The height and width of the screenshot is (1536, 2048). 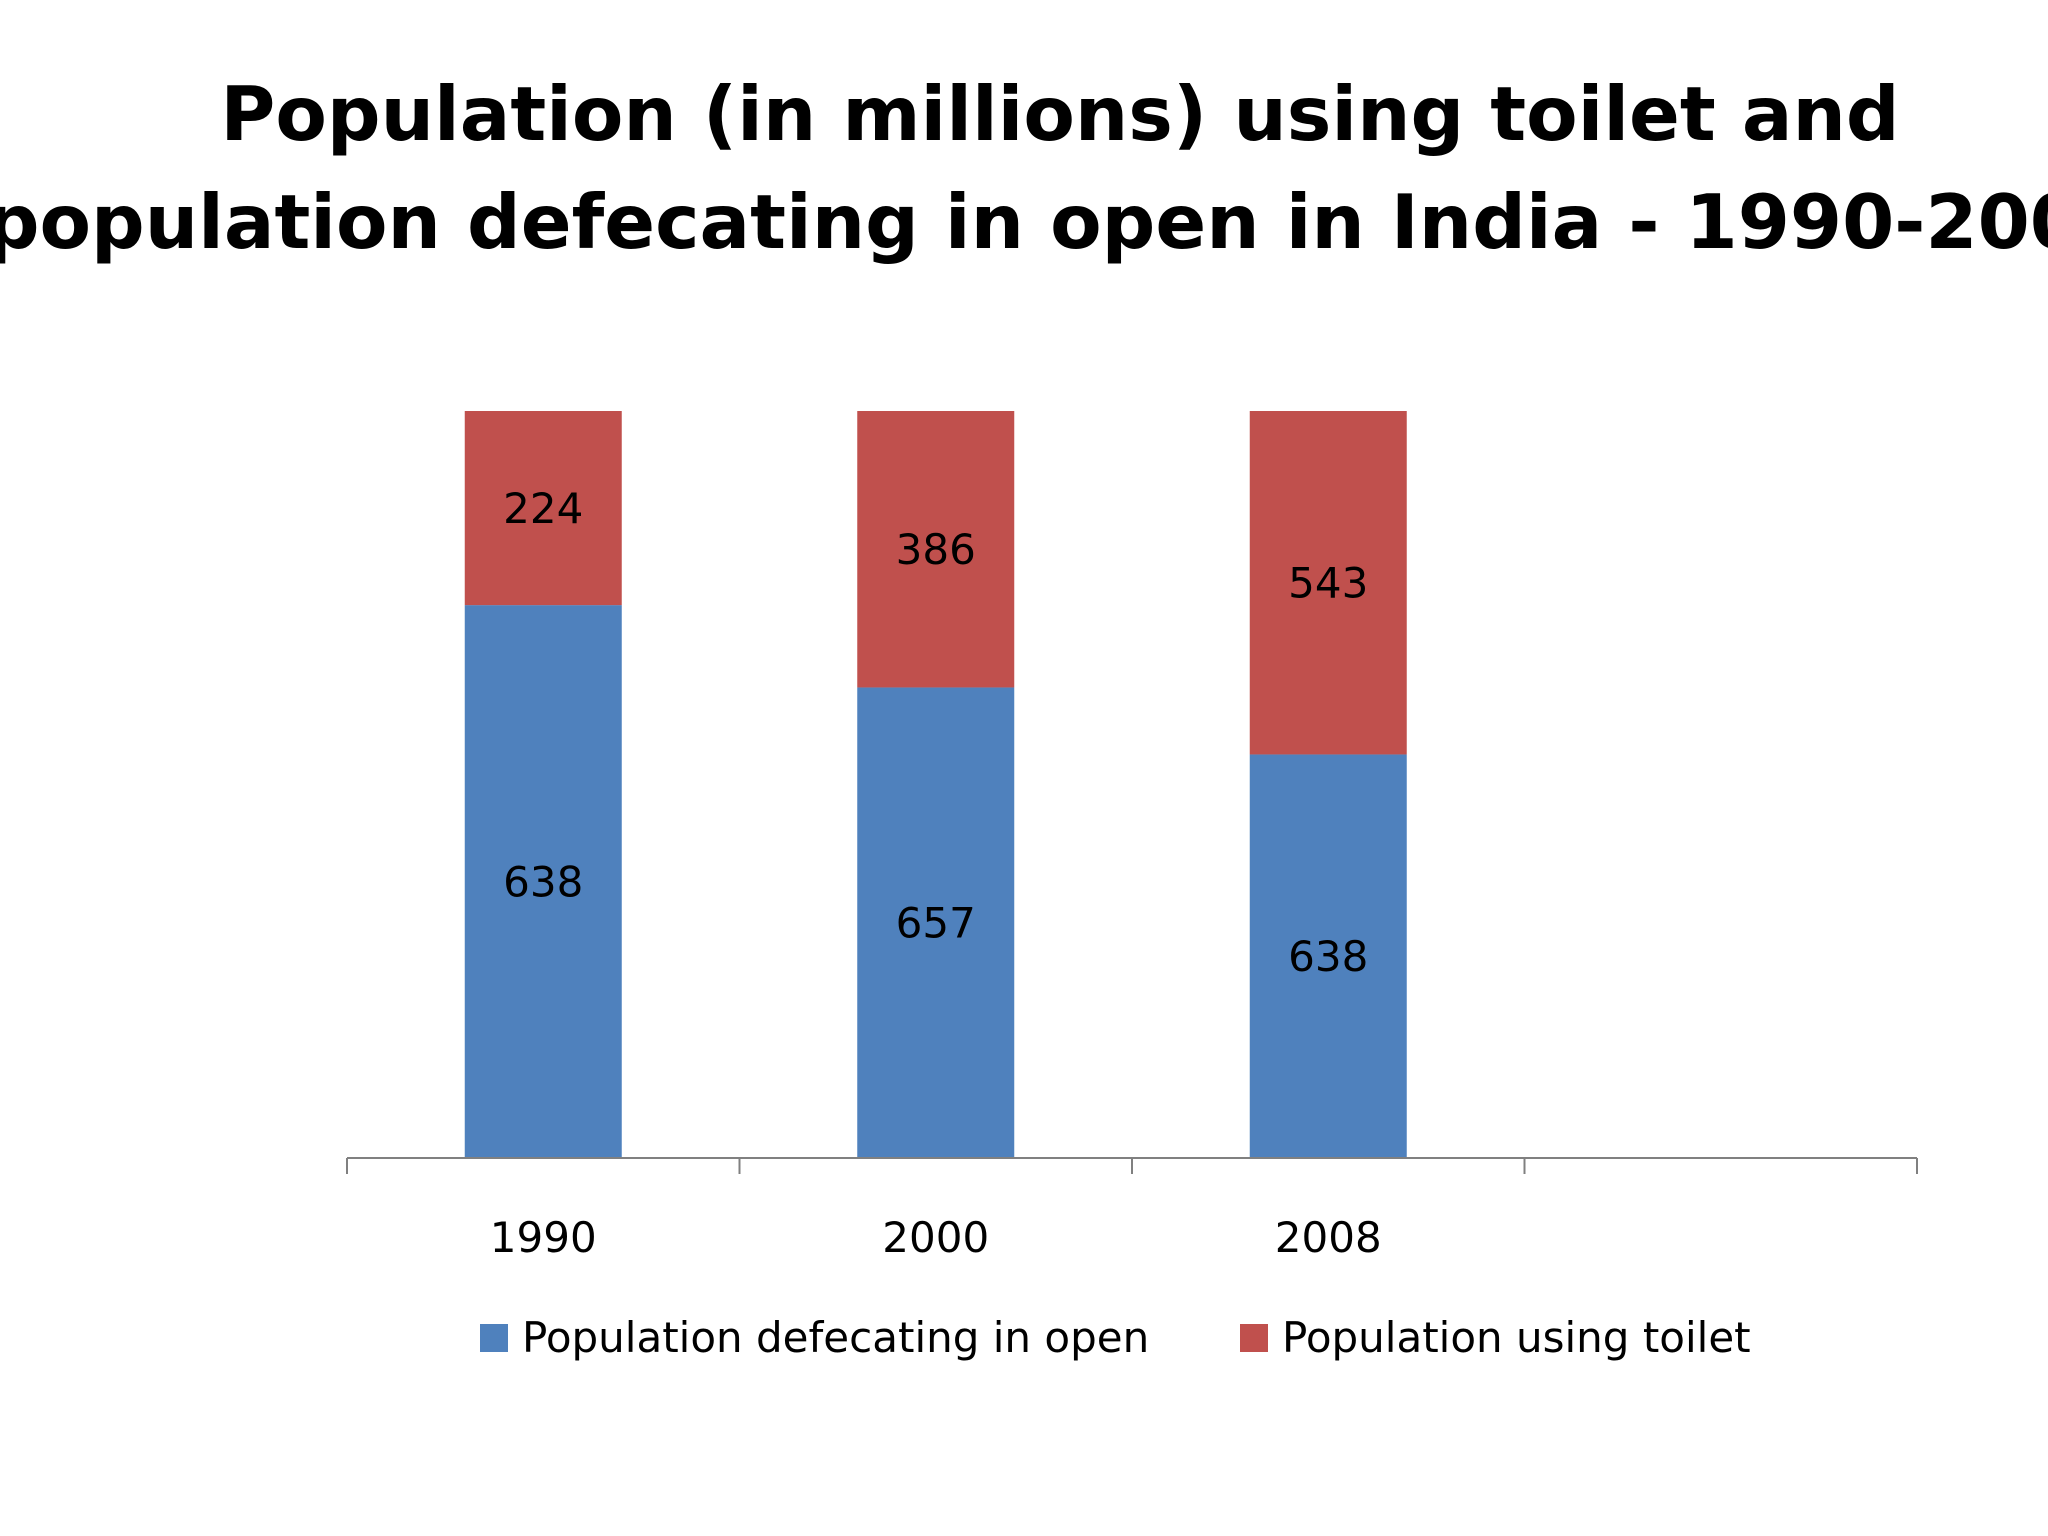 I want to click on bar-population-defecating-in-open-2008, so click(x=1328, y=956).